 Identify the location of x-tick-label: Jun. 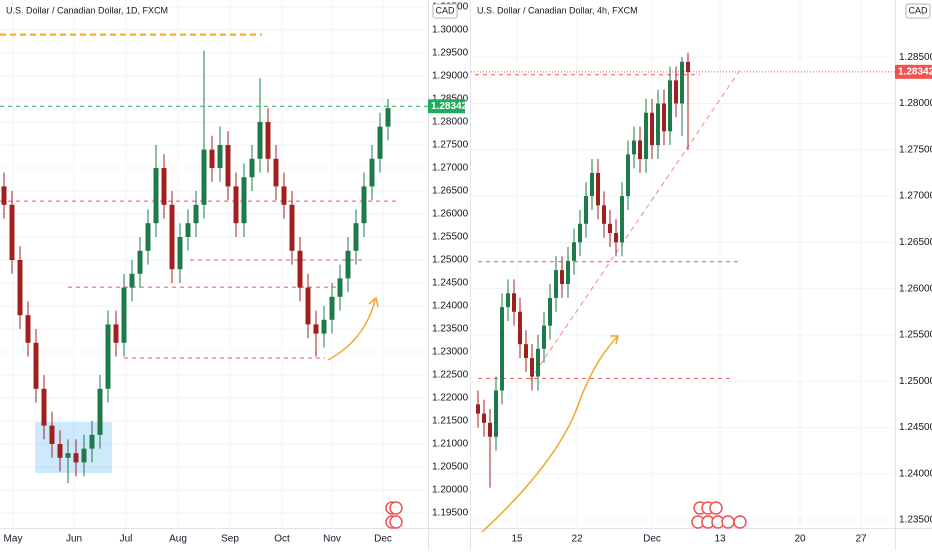
(74, 539).